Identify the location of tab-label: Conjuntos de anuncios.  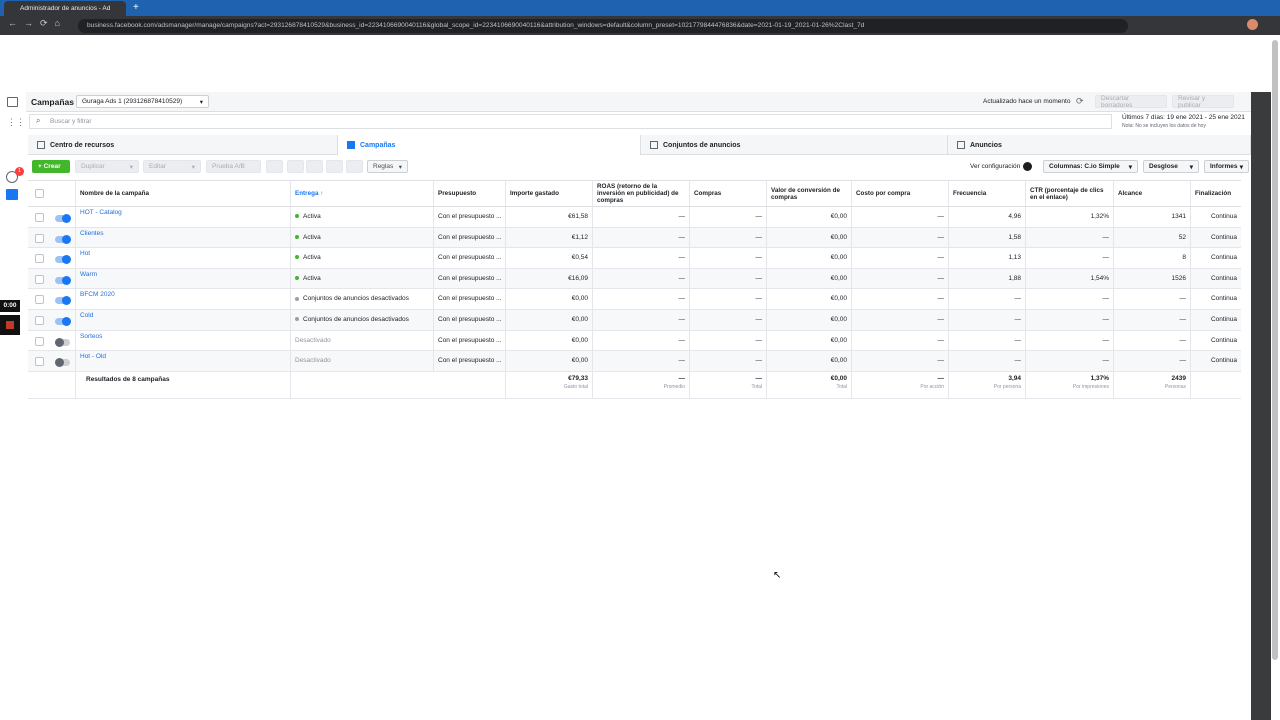
(702, 145).